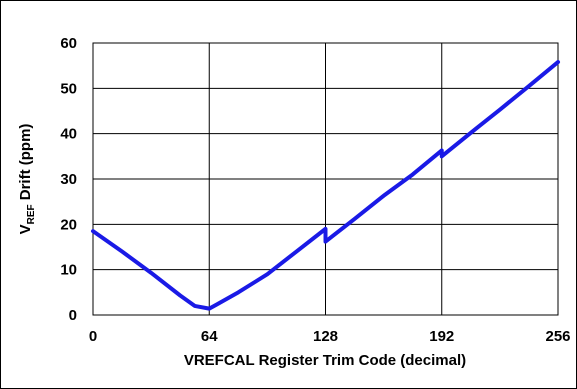  I want to click on y-tick-label: 10, so click(68, 270).